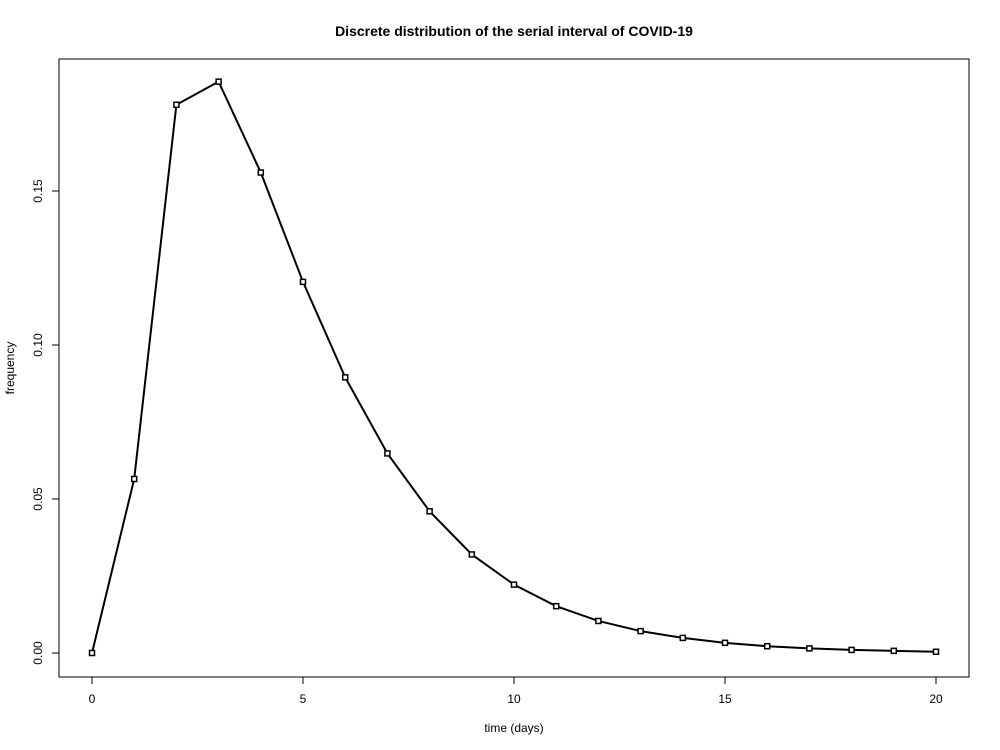  Describe the element at coordinates (45, 422) in the screenshot. I see `y-axis: 0.00 0.05 0.10 0.15` at that location.